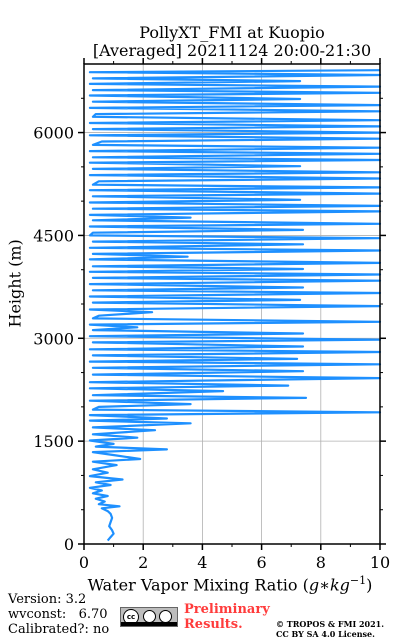 This screenshot has height=640, width=400. What do you see at coordinates (321, 562) in the screenshot?
I see `x-tick-label: 8` at bounding box center [321, 562].